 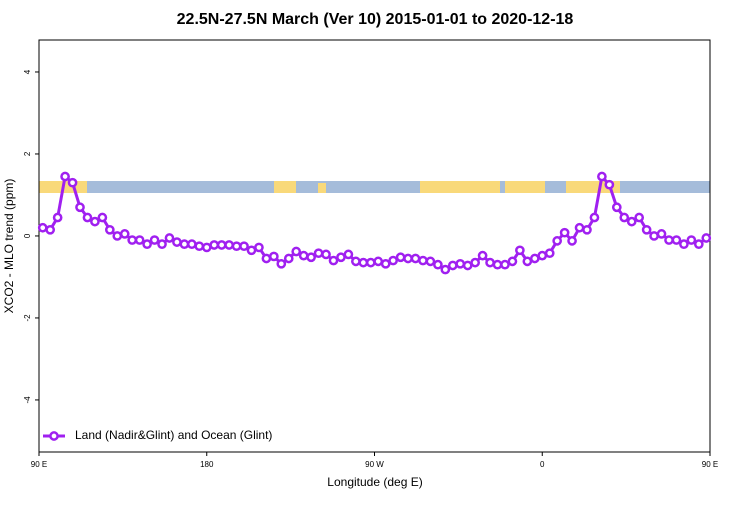 I want to click on y-tick-label: 4, so click(x=27, y=71).